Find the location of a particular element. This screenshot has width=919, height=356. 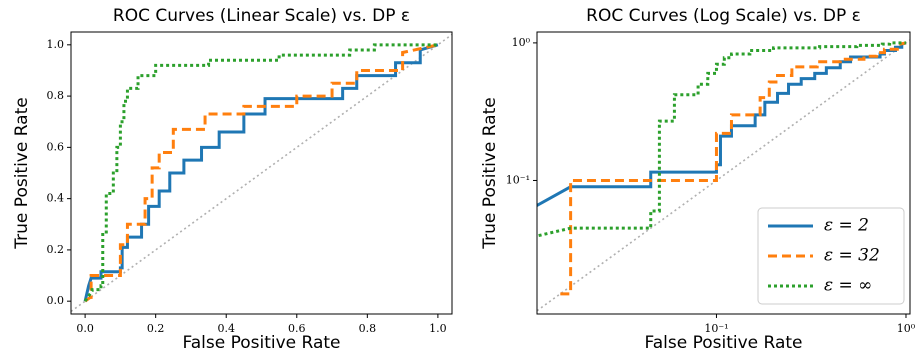

legend-label: ε = 2 is located at coordinates (846, 226).